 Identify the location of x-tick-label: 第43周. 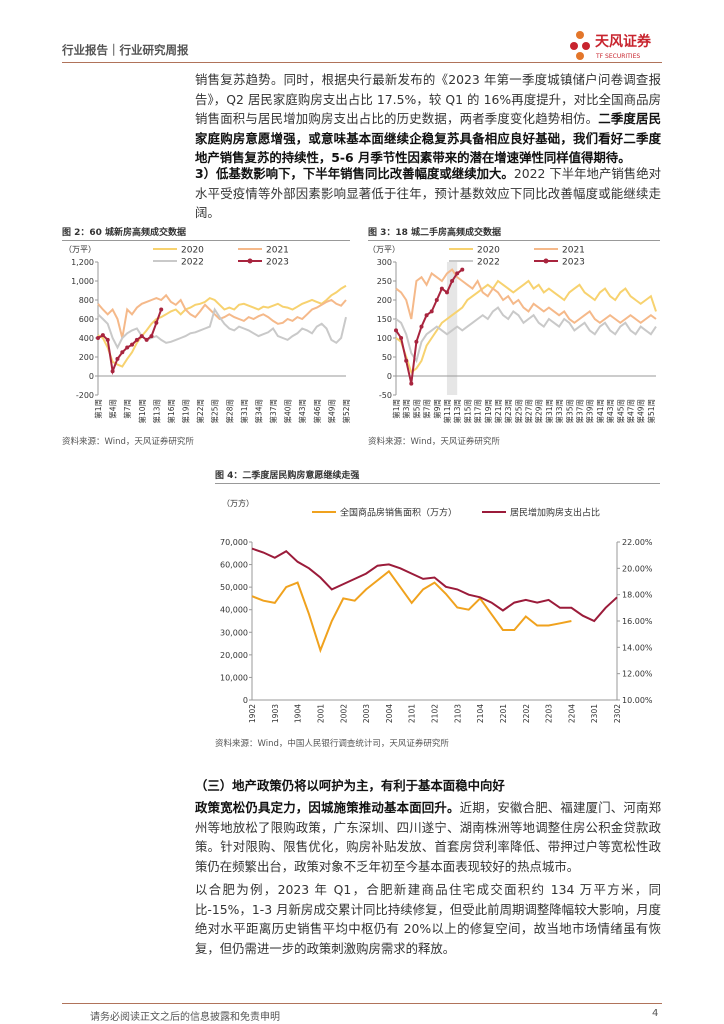
(302, 411).